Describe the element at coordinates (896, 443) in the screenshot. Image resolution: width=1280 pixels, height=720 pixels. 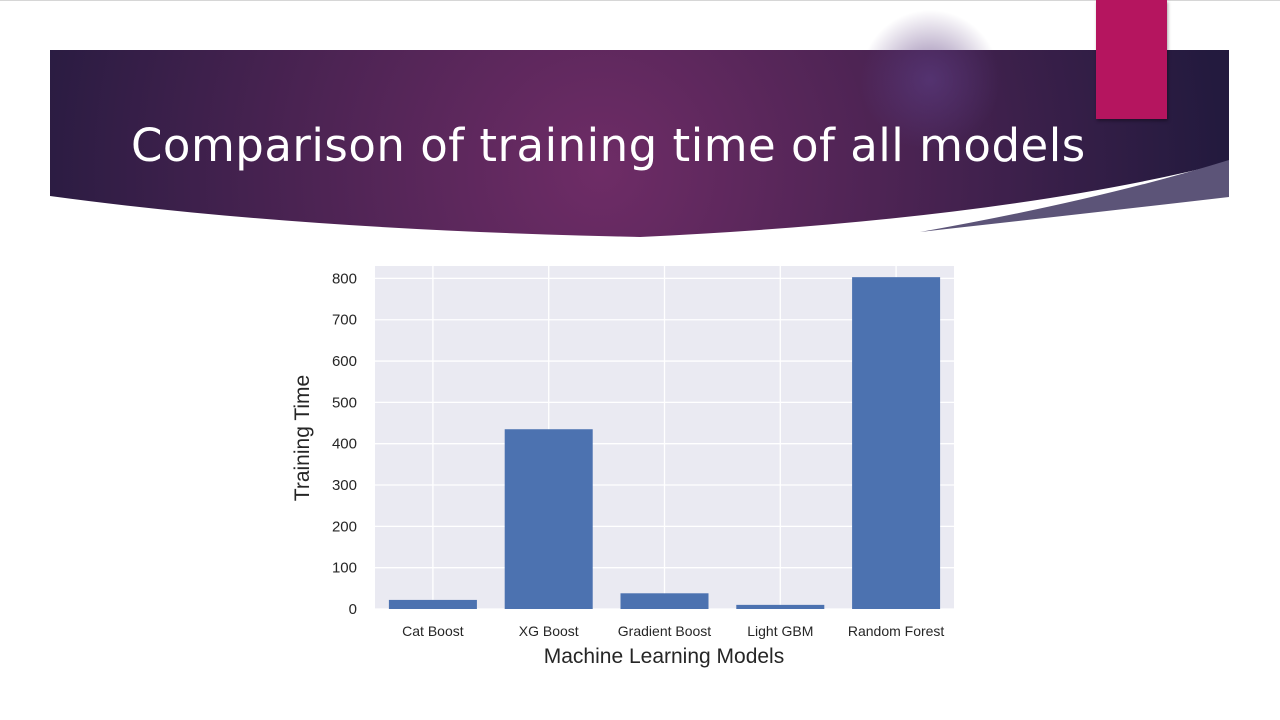
I see `bar-random-forest` at that location.